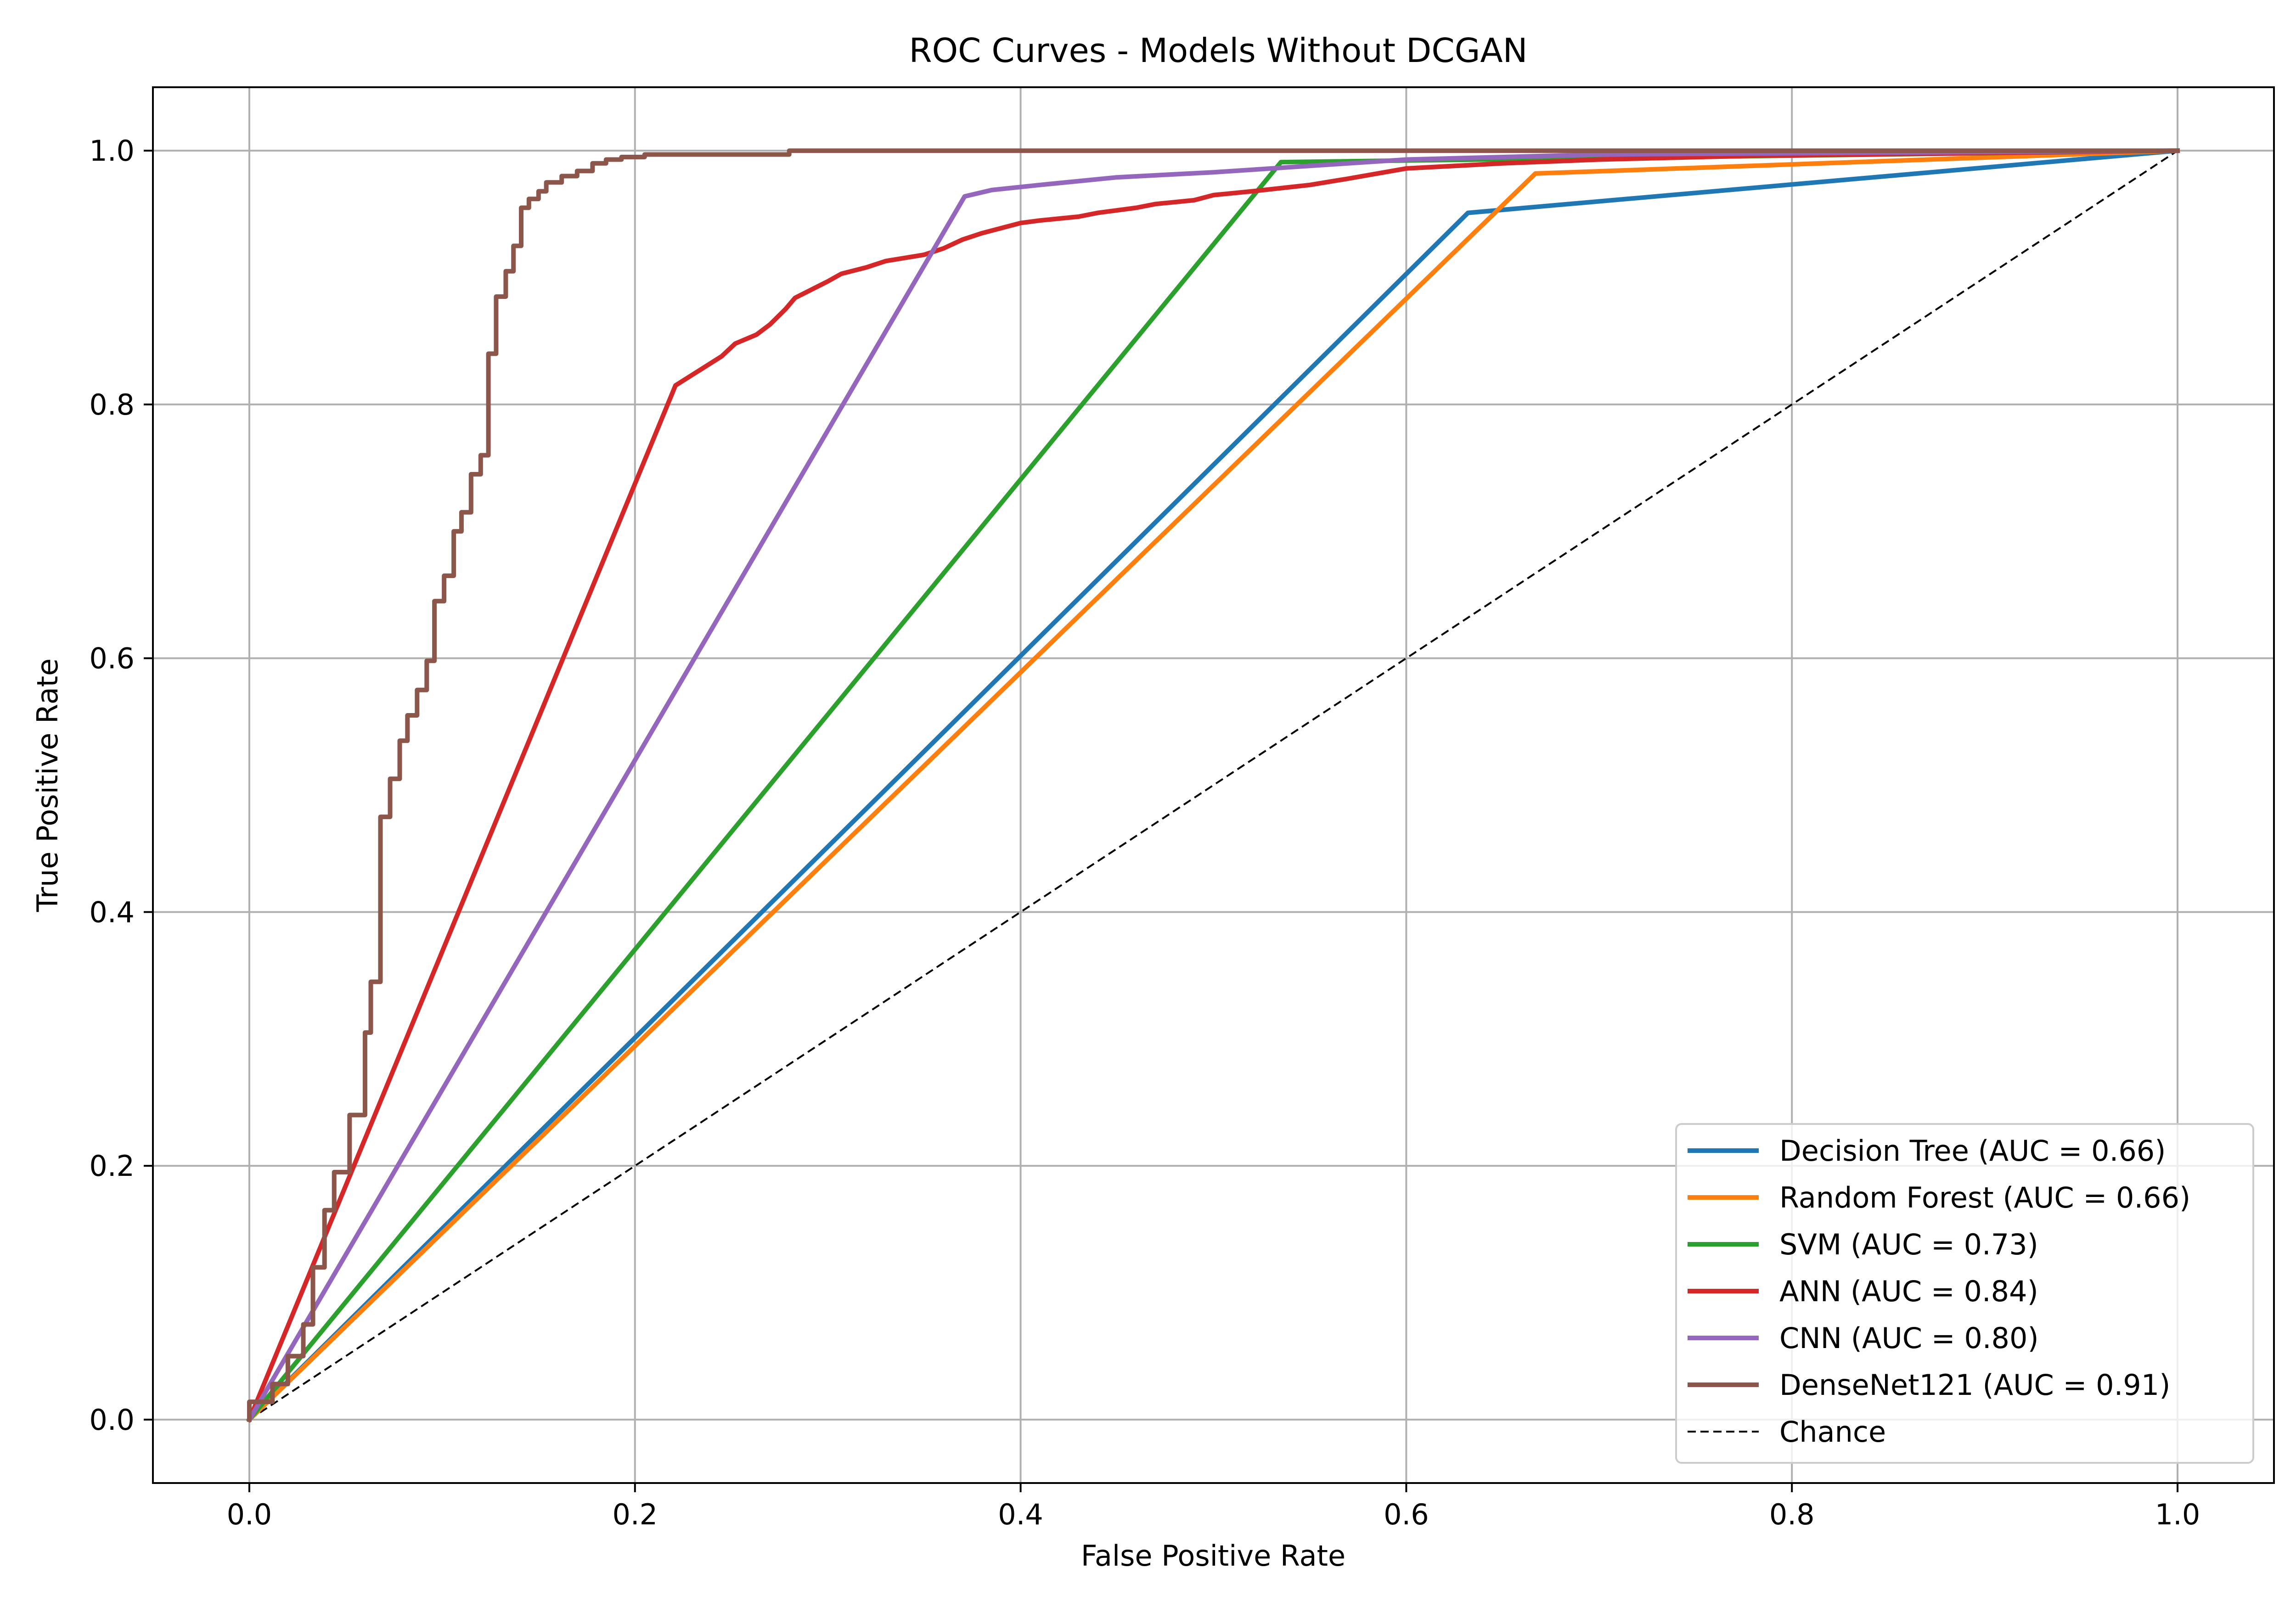  Describe the element at coordinates (1021, 1514) in the screenshot. I see `x-tick-label: 0.4` at that location.